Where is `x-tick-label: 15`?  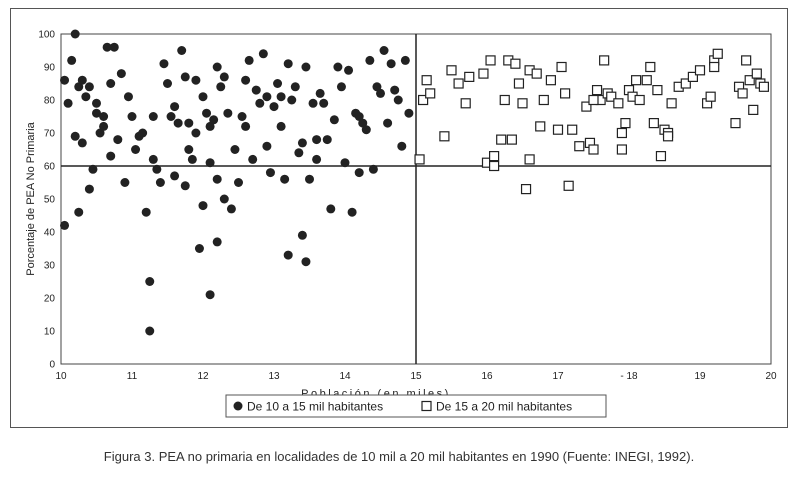
x-tick-label: 15 is located at coordinates (416, 376).